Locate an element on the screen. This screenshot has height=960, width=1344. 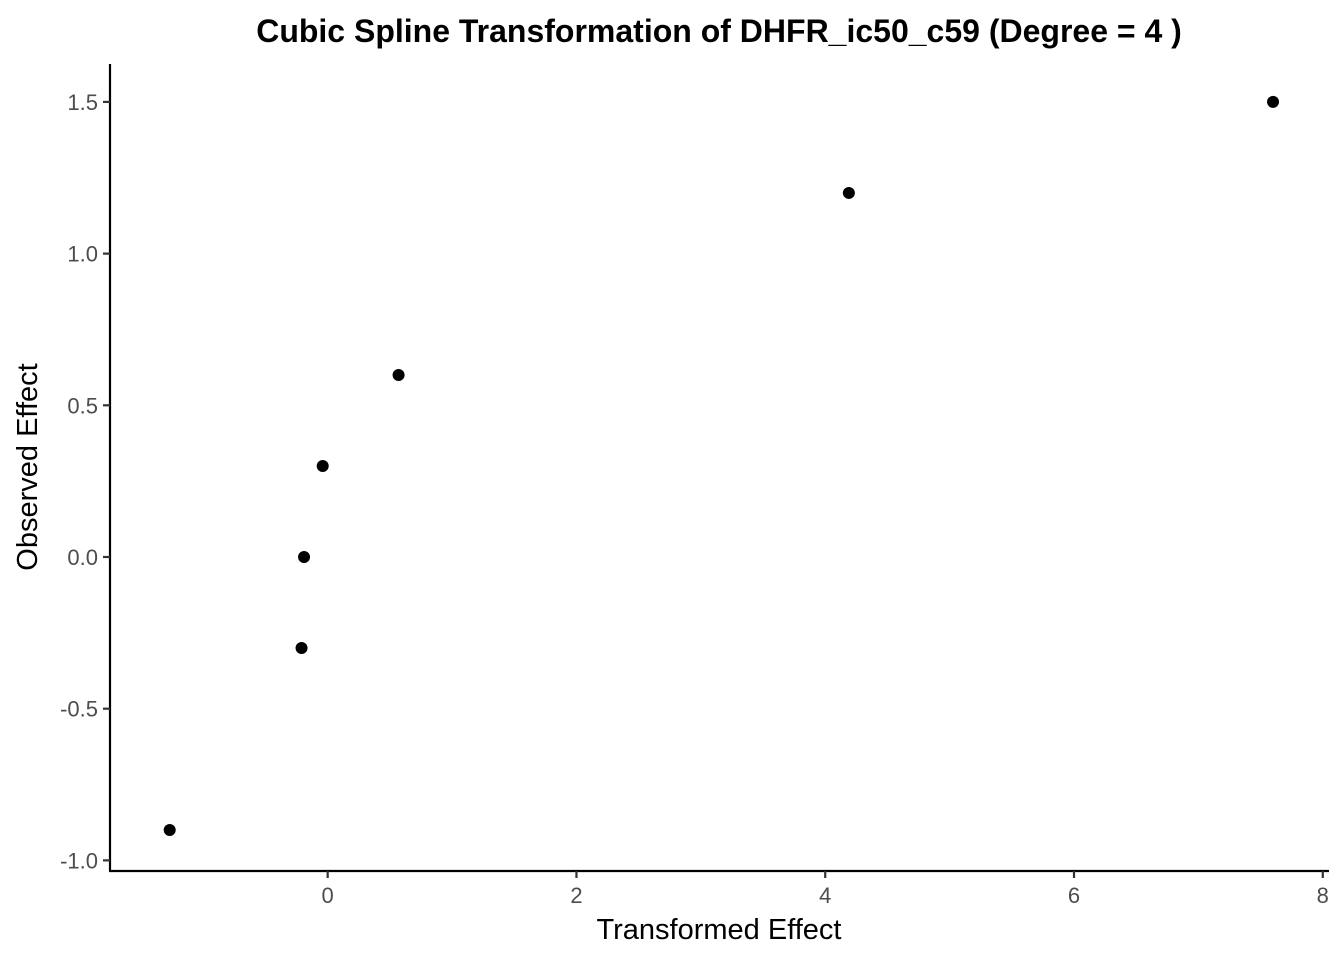
x-tick-label: 4 is located at coordinates (825, 895).